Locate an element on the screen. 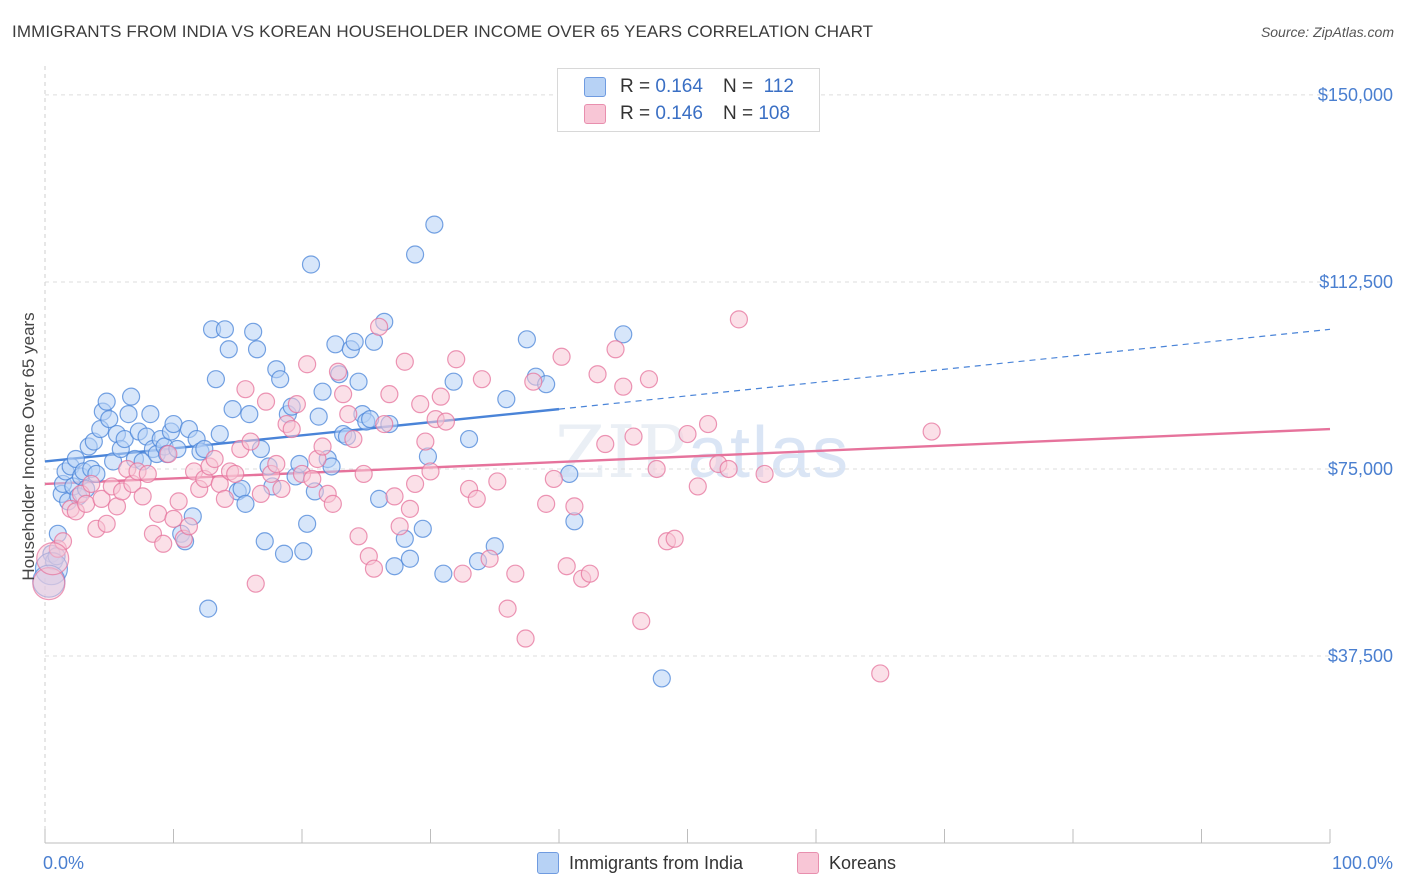 The height and width of the screenshot is (892, 1406). india-trend-extension is located at coordinates (944, 369).